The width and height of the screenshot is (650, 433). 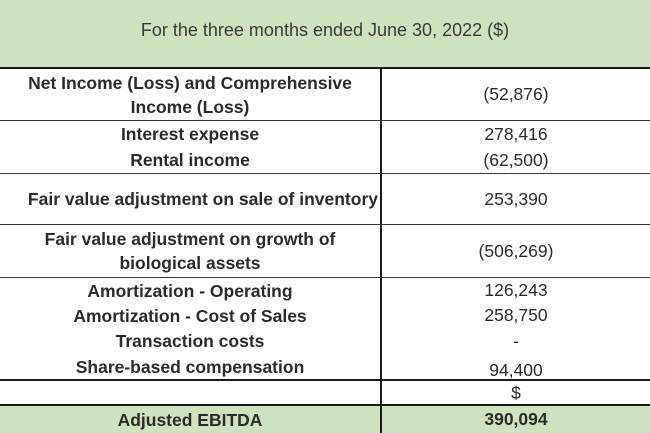 I want to click on row-label: Interest expense, so click(x=190, y=134).